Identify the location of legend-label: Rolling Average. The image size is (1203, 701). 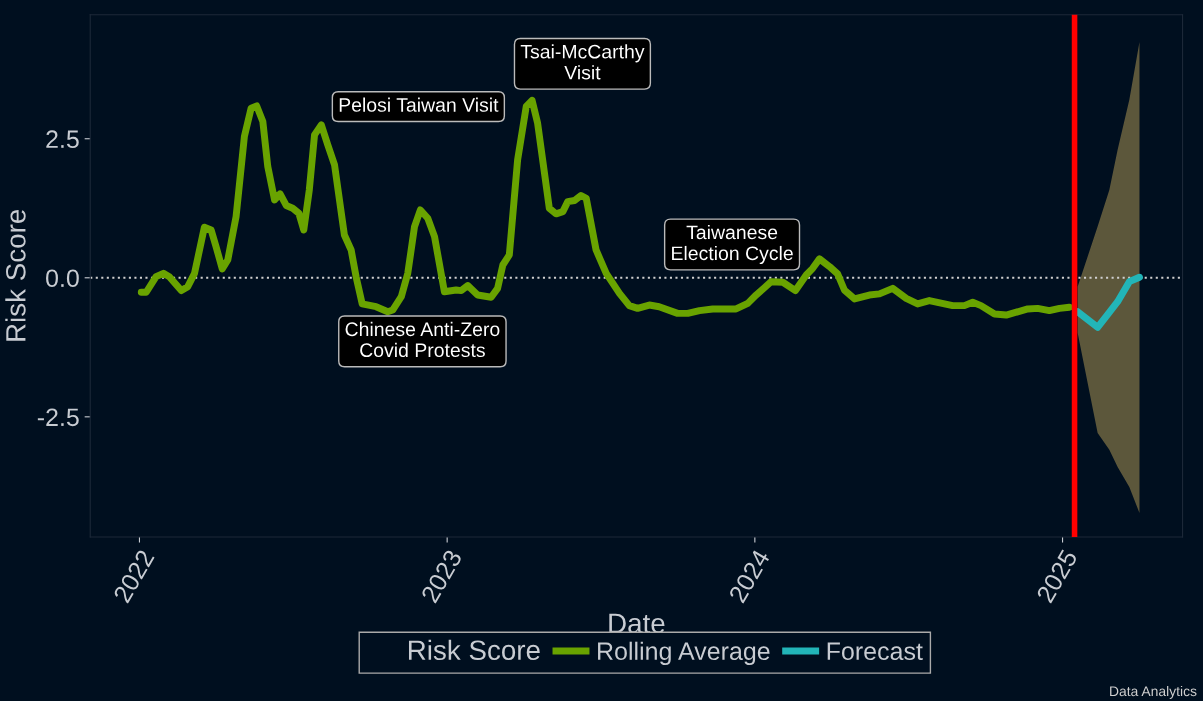
(684, 653).